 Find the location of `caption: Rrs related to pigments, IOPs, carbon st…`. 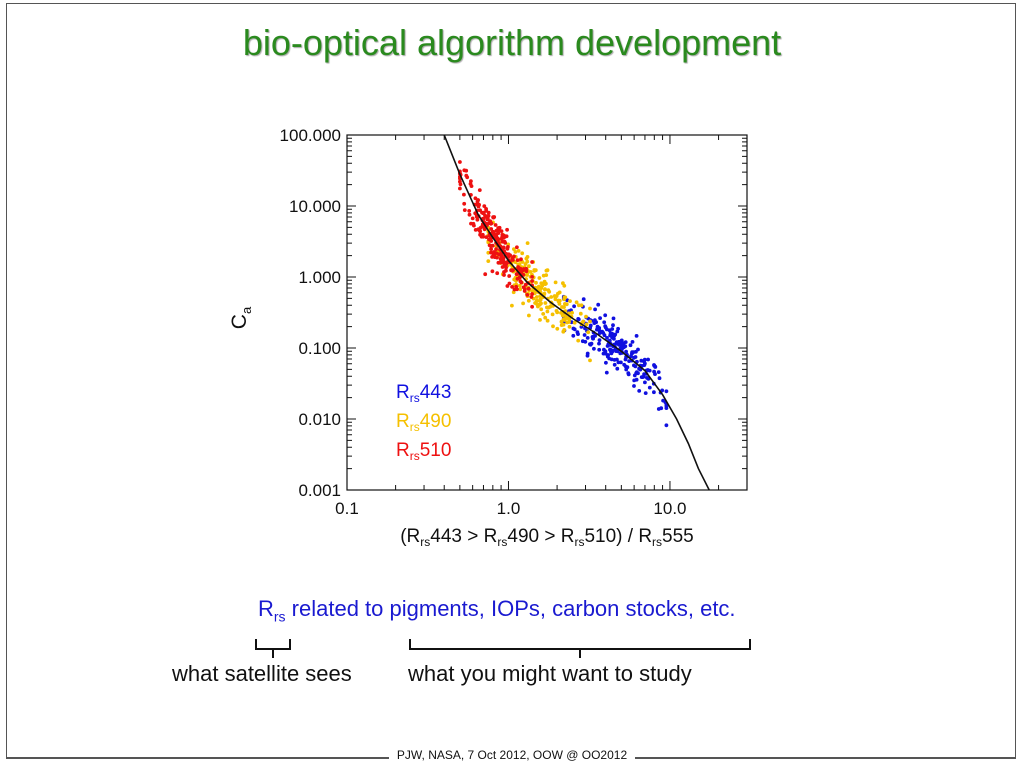

caption: Rrs related to pigments, IOPs, carbon st… is located at coordinates (497, 610).